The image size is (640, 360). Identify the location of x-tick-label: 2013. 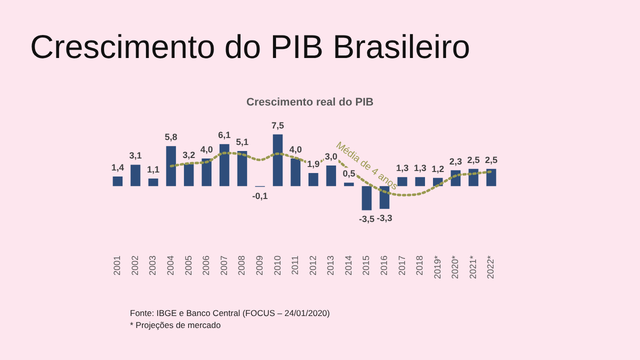
(331, 265).